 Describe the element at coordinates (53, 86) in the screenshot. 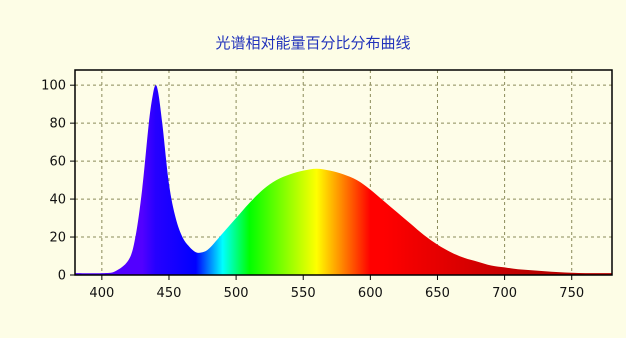

I see `y-tick-label-100: 100` at that location.